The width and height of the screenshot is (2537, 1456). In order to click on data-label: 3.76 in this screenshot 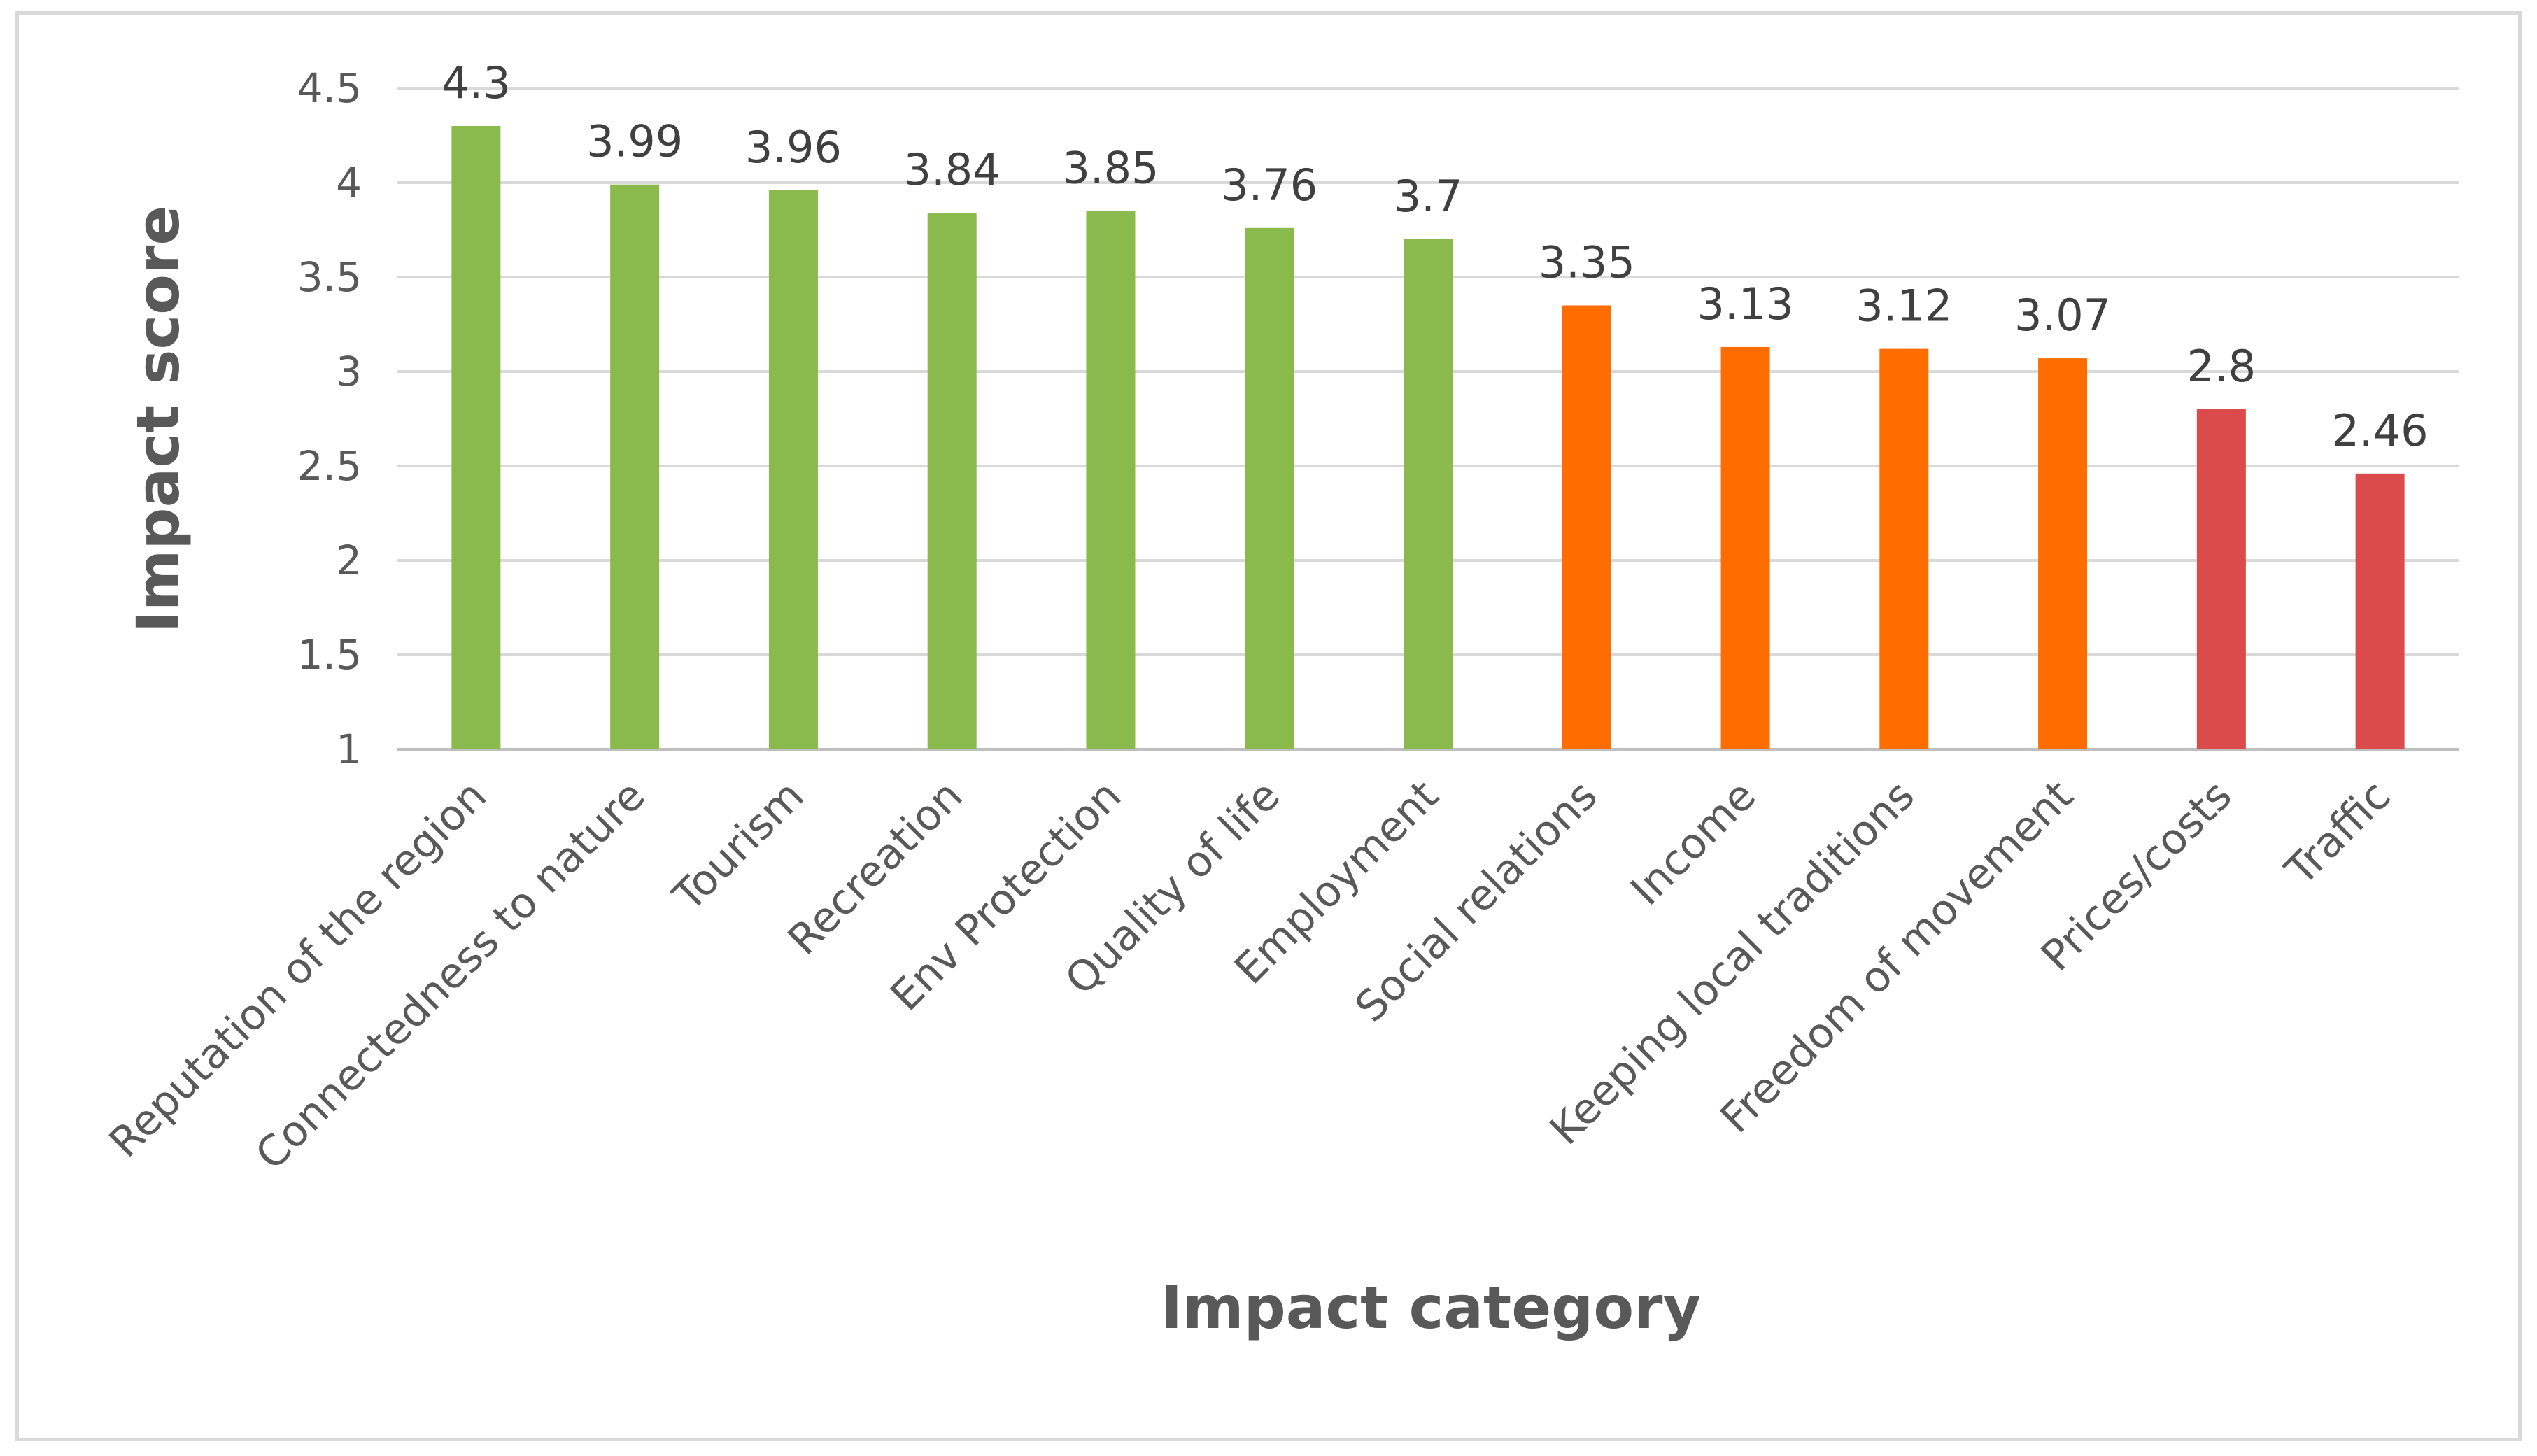, I will do `click(1269, 185)`.